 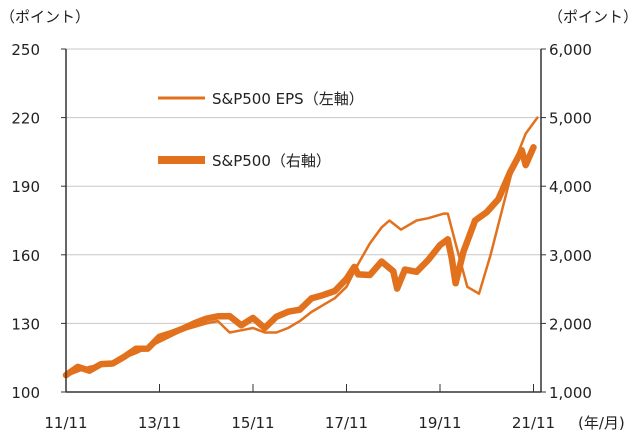 What do you see at coordinates (439, 423) in the screenshot?
I see `x-tick-label: 19/11` at bounding box center [439, 423].